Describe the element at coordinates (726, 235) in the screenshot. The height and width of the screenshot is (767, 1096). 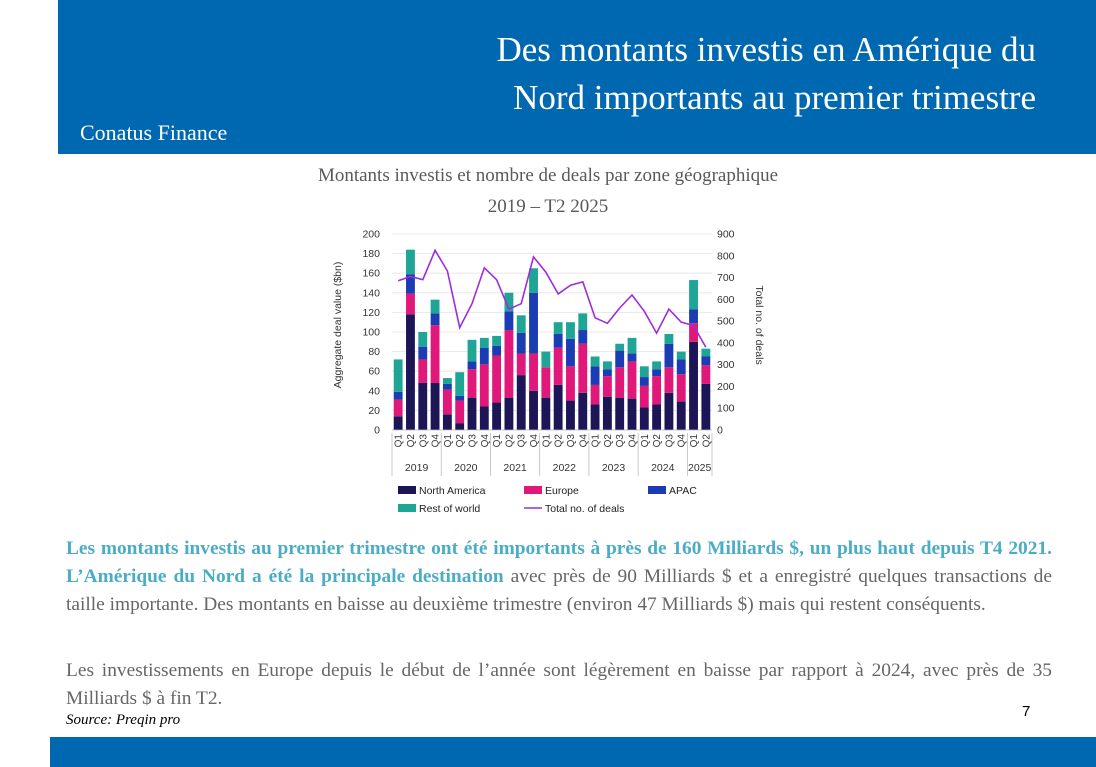
I see `y-tick-label-right: 900` at that location.